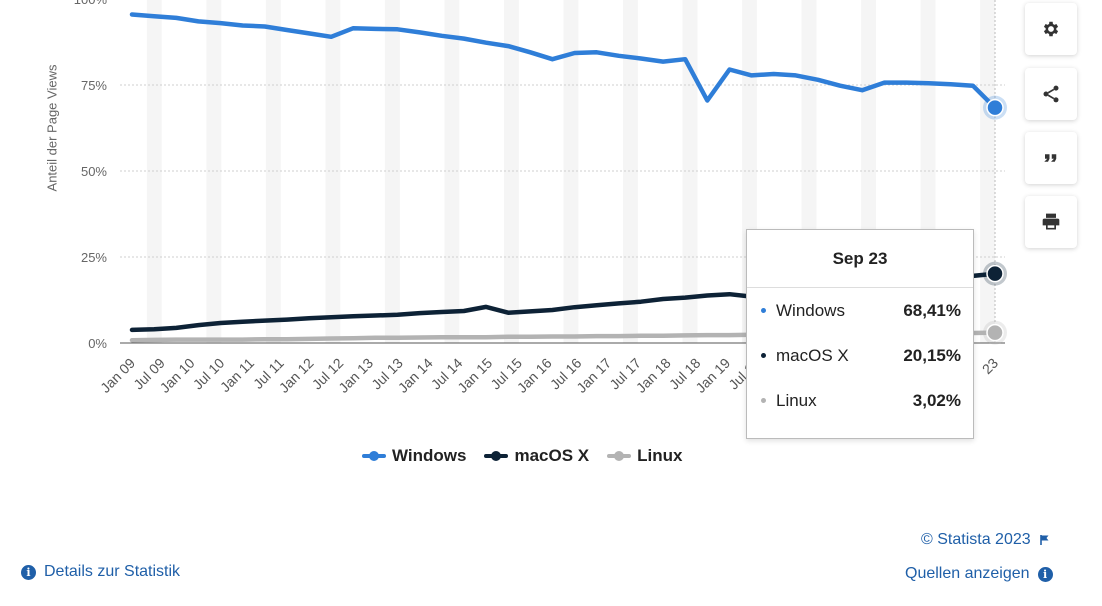  I want to click on x-tick-label: Jan 16, so click(534, 375).